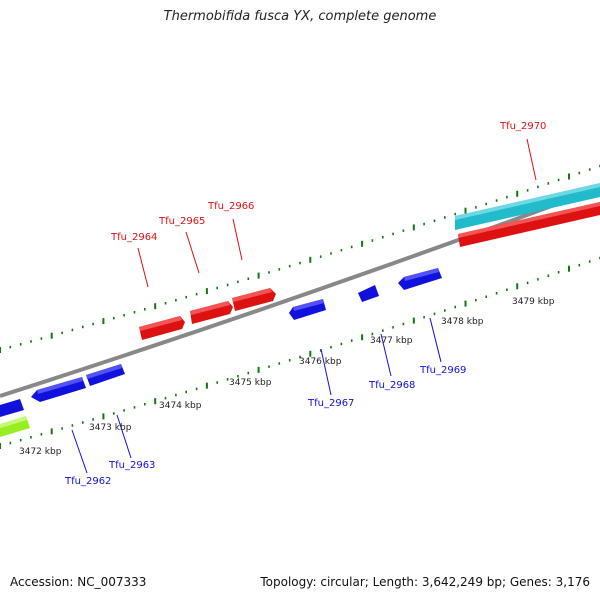 The image size is (600, 600). I want to click on accession-label: Accession: NC_007333, so click(78, 582).